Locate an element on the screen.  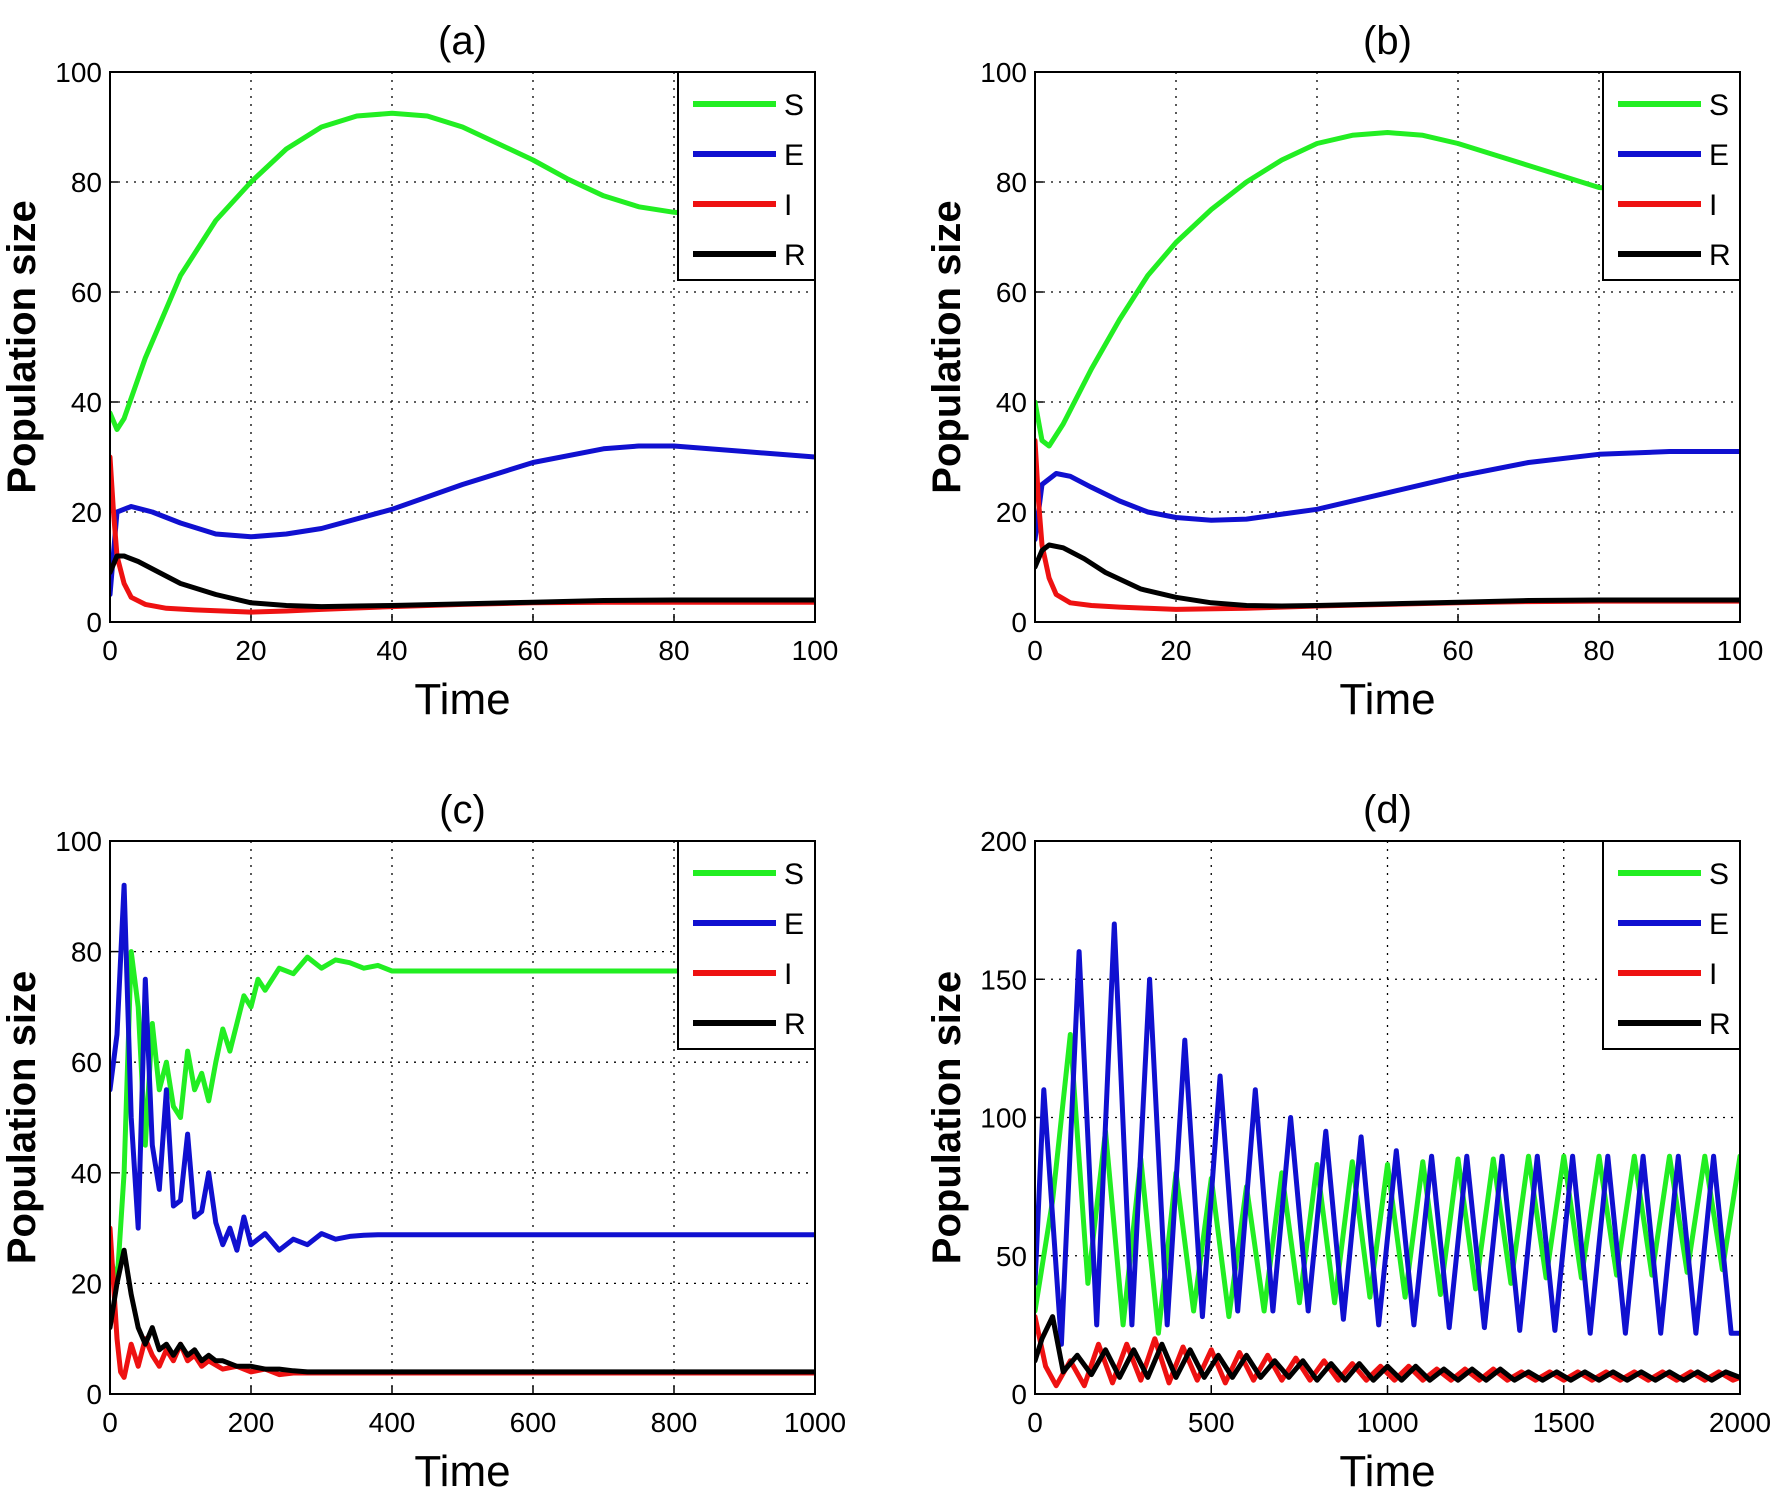
x-tick-label: 800 is located at coordinates (674, 1422).